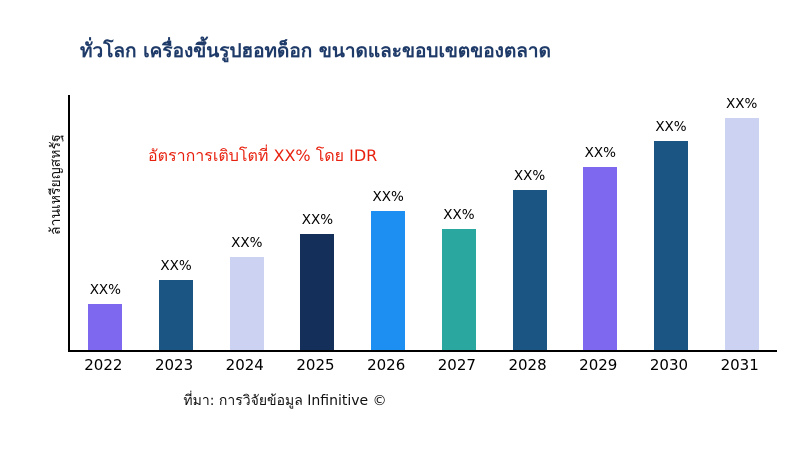 The height and width of the screenshot is (450, 800). Describe the element at coordinates (56, 184) in the screenshot. I see `y-axis-label: ล้านเหรียญสหรัฐ` at that location.